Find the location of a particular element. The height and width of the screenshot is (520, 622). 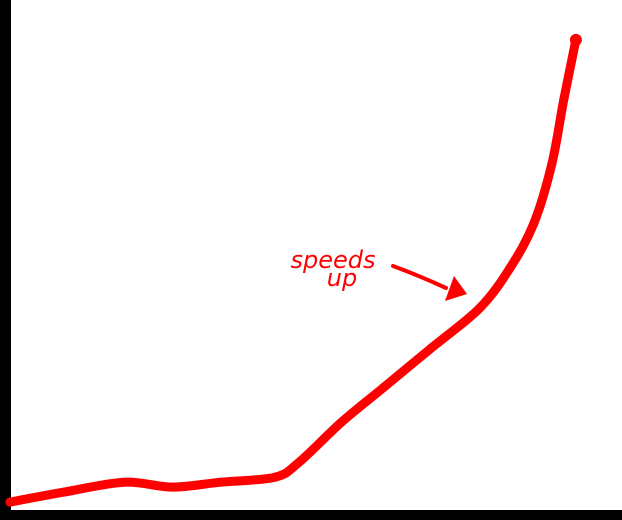

annotation-text-line-1: speeds is located at coordinates (332, 260).